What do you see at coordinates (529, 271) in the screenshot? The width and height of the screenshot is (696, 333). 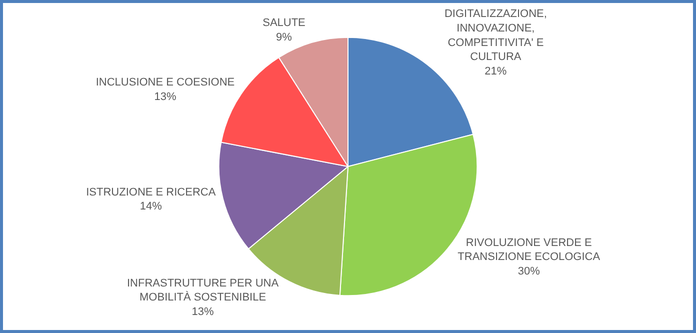 I see `data-label: 30%` at bounding box center [529, 271].